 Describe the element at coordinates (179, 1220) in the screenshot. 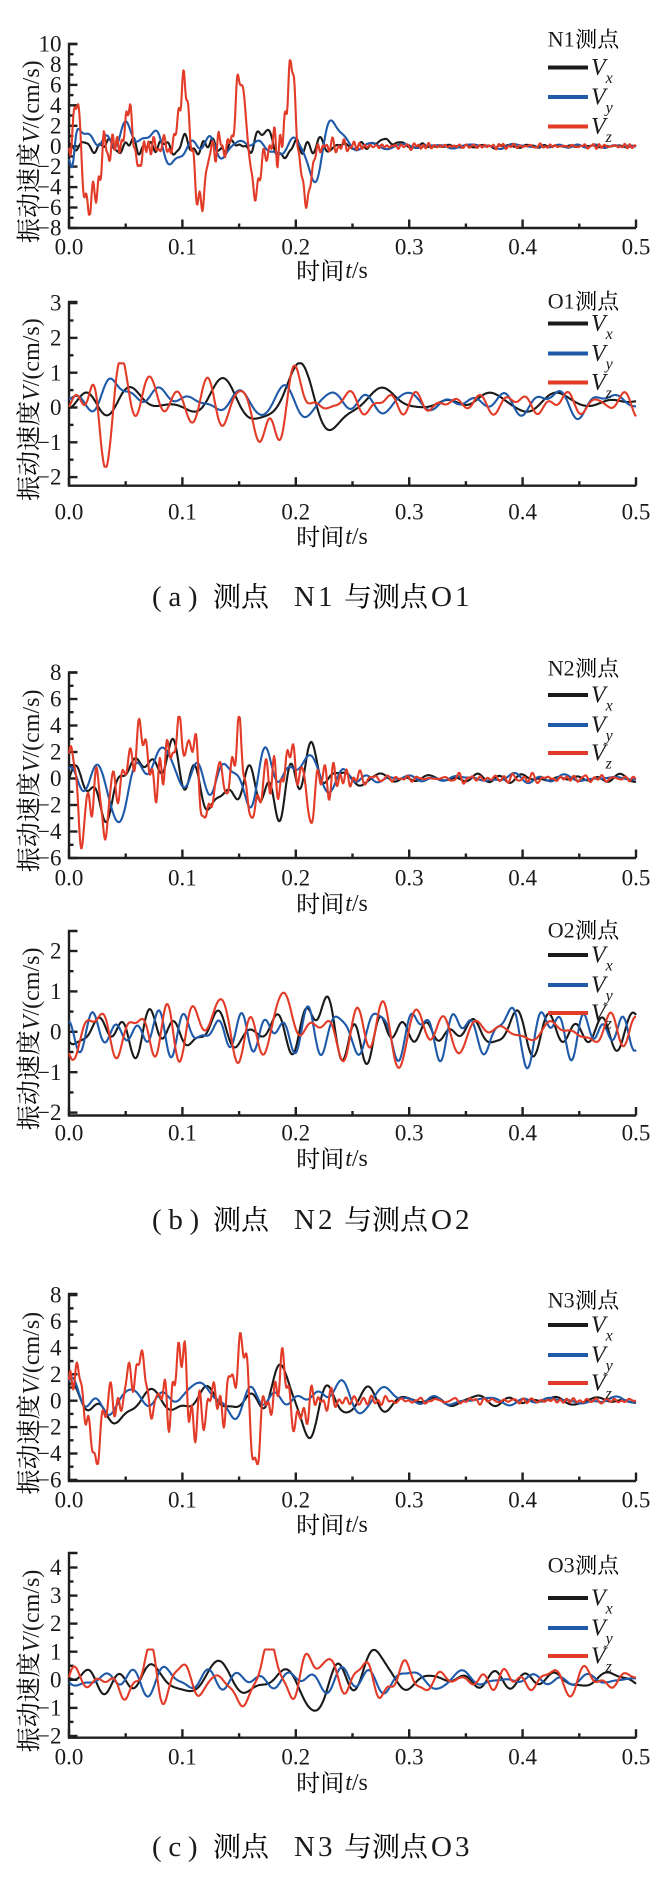

I see `svg-text: (b)` at that location.